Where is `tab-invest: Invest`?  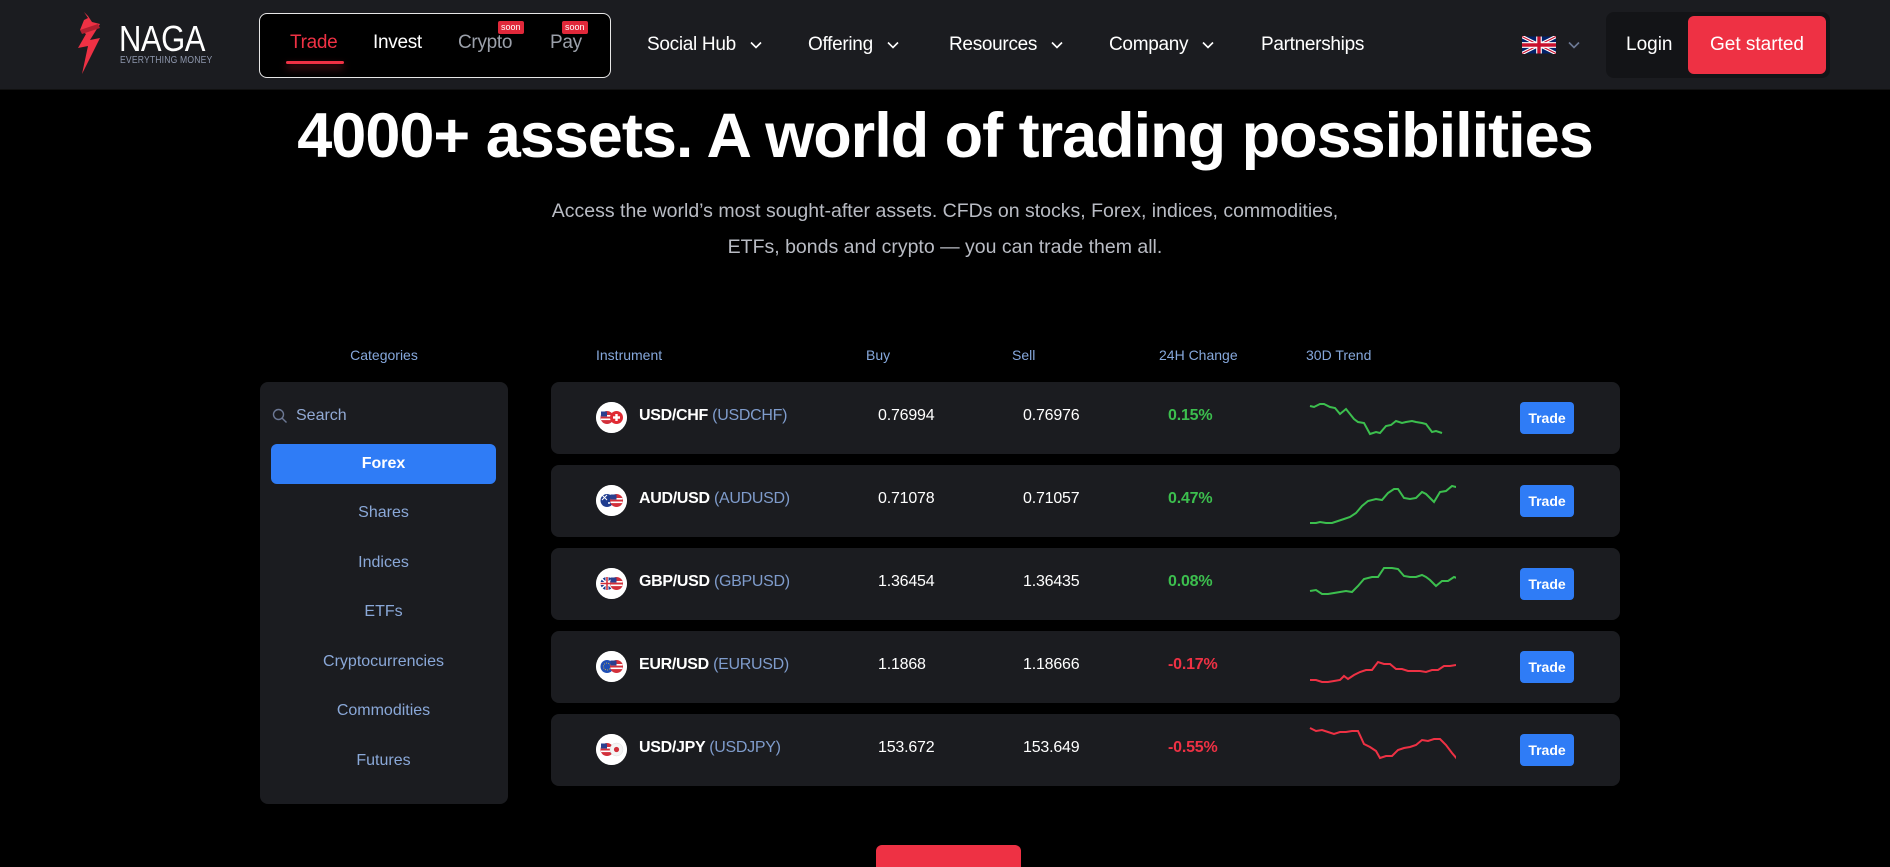 tab-invest: Invest is located at coordinates (397, 42).